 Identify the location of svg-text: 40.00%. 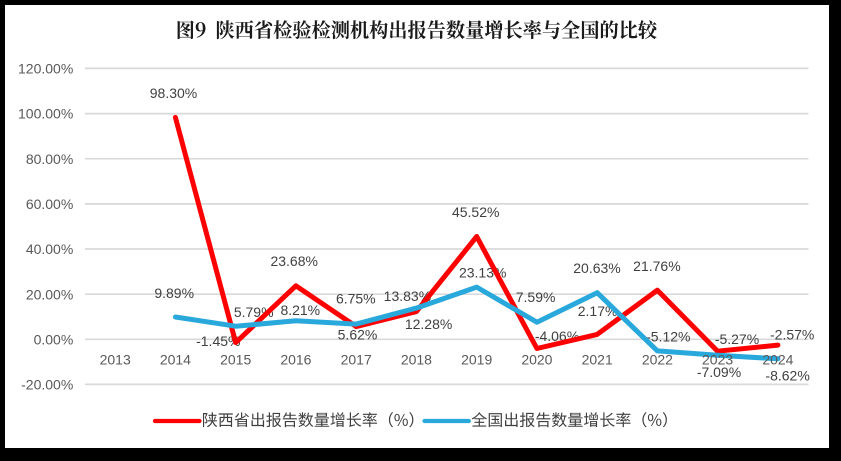
(49, 249).